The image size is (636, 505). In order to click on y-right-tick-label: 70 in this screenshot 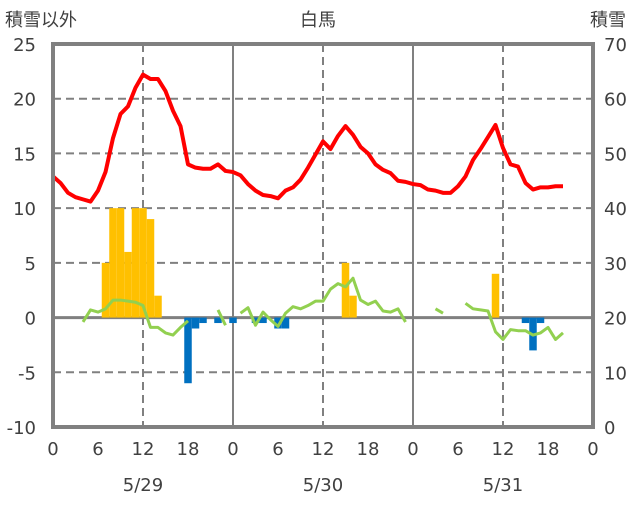, I will do `click(615, 45)`.